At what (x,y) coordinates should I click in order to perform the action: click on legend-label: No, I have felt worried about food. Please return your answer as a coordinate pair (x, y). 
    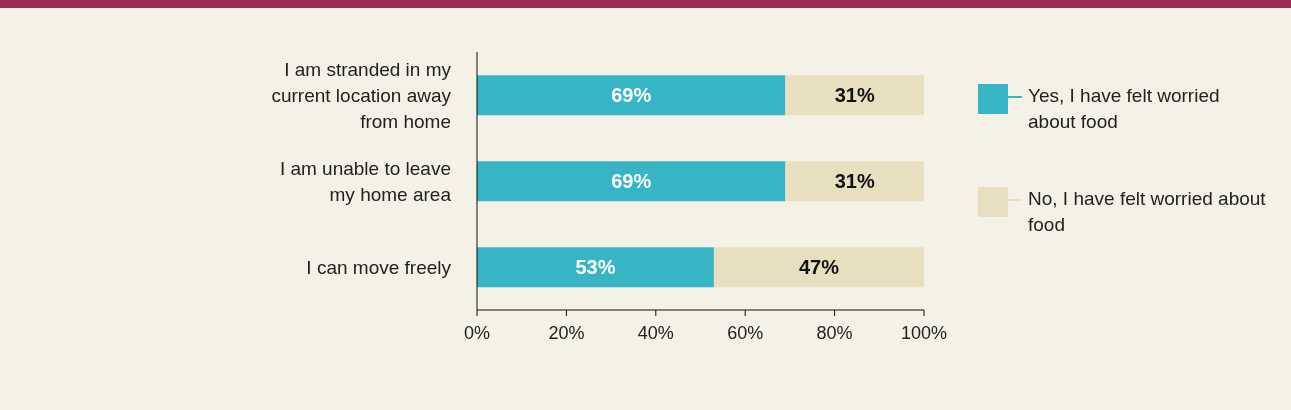
    Looking at the image, I should click on (1147, 212).